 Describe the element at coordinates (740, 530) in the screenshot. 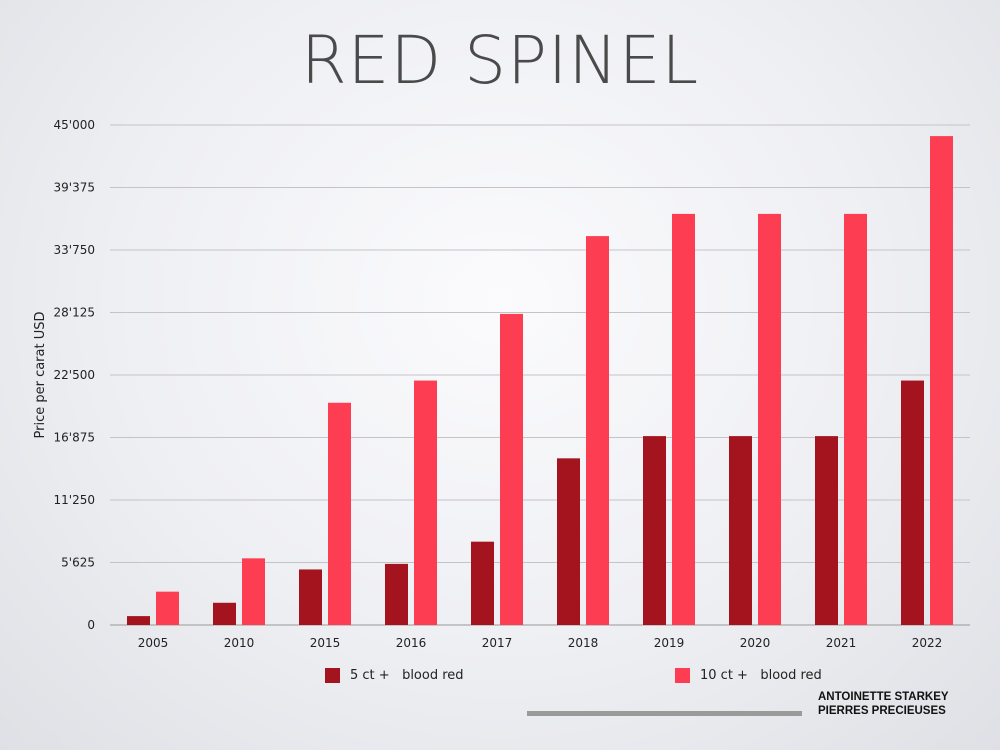

I see `bar-5ct-2020` at that location.